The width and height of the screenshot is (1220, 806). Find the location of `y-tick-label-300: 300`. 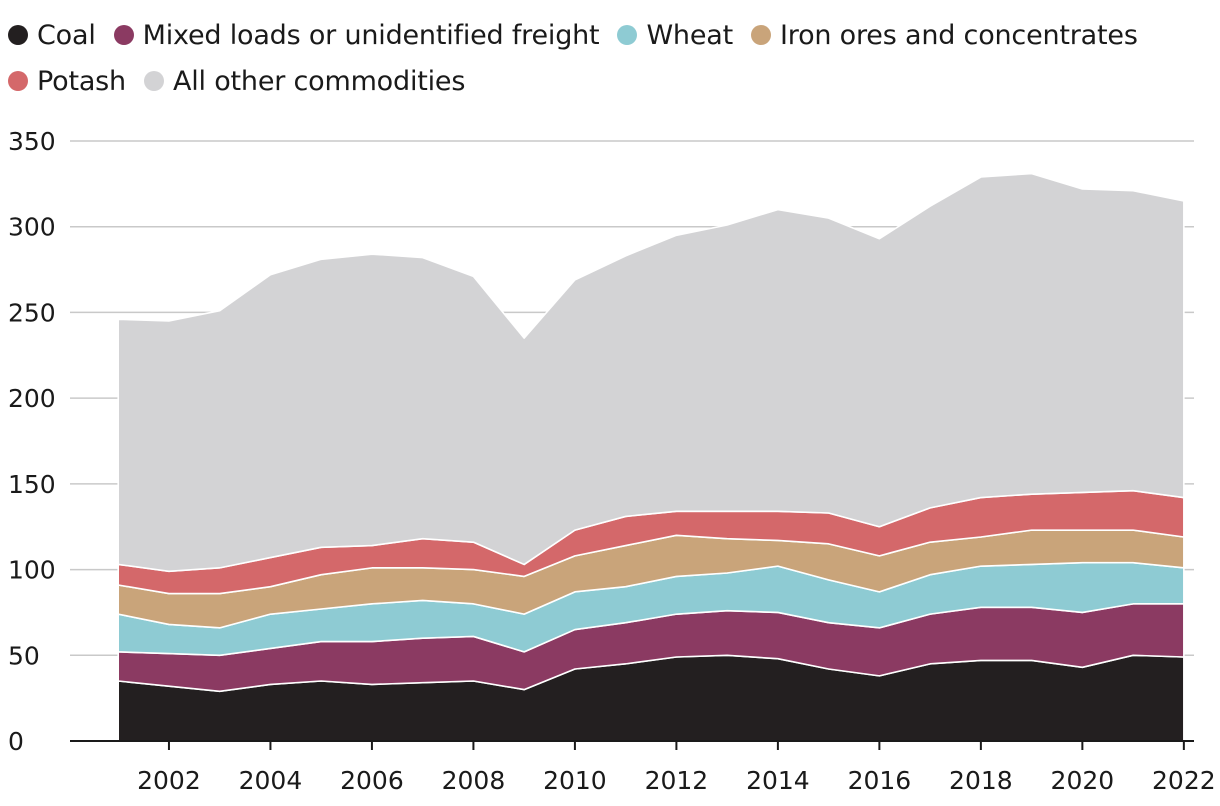

y-tick-label-300: 300 is located at coordinates (32, 227).